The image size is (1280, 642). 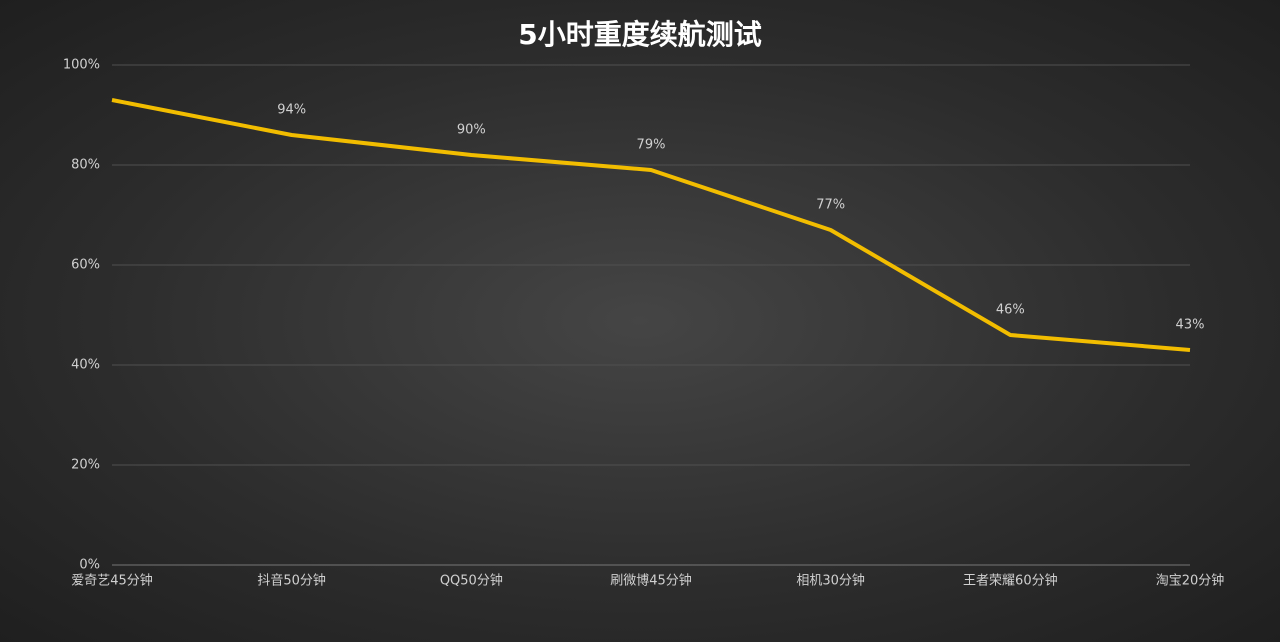 I want to click on annotation: 94%, so click(x=291, y=110).